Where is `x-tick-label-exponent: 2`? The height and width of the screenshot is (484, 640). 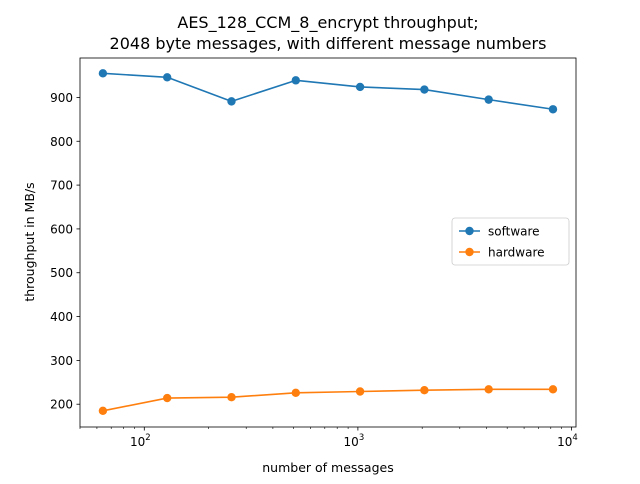 x-tick-label-exponent: 2 is located at coordinates (147, 438).